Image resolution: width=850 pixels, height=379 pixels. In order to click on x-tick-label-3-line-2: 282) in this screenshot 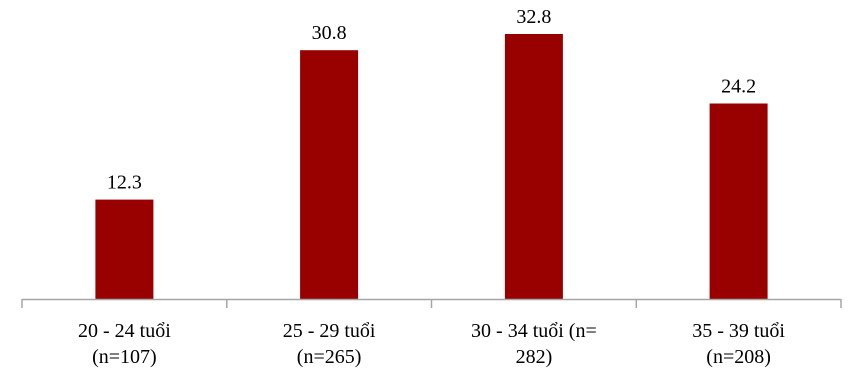, I will do `click(534, 357)`.